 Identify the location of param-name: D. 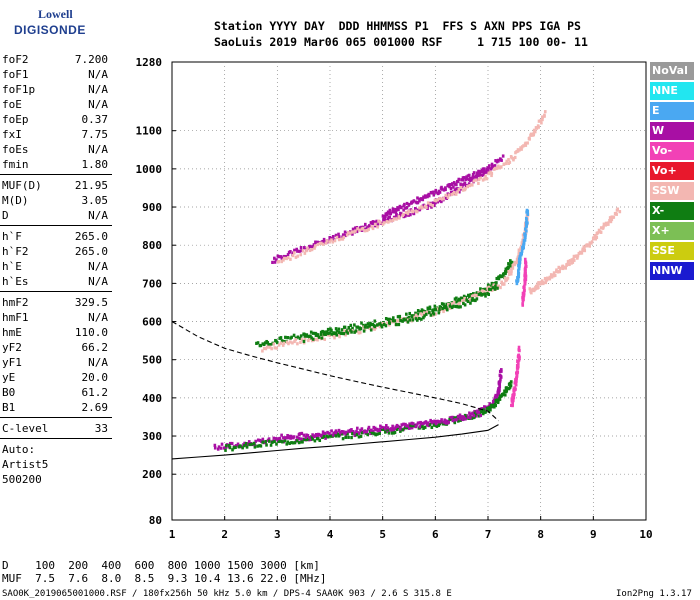
(5, 215).